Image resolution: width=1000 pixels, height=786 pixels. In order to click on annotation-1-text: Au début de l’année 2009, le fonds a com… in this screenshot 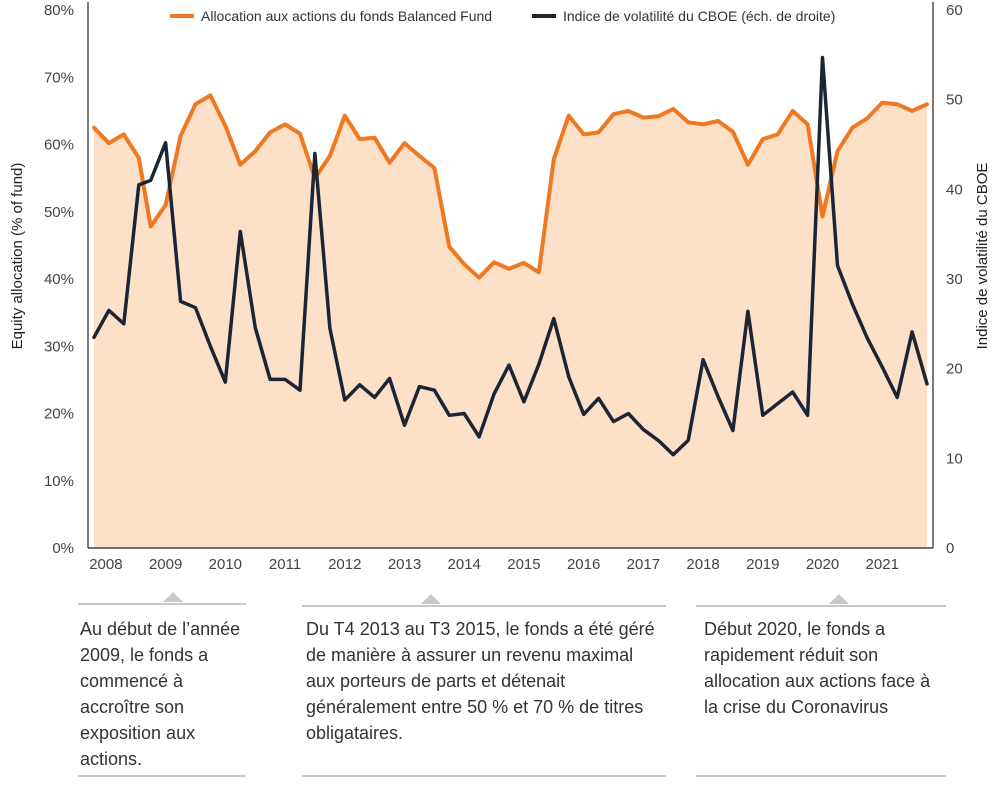, I will do `click(160, 694)`.